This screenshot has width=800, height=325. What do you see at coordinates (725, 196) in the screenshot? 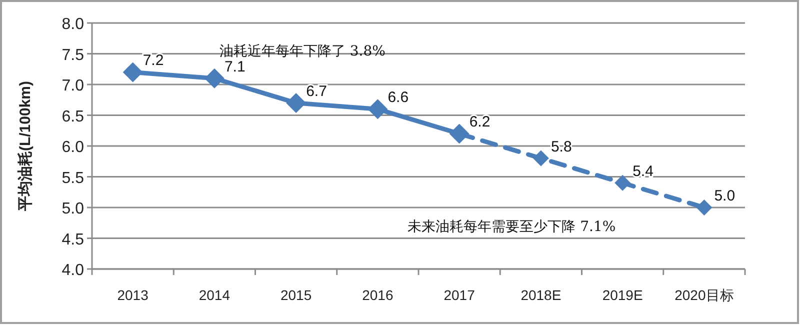
I see `data-label: 5.0` at bounding box center [725, 196].